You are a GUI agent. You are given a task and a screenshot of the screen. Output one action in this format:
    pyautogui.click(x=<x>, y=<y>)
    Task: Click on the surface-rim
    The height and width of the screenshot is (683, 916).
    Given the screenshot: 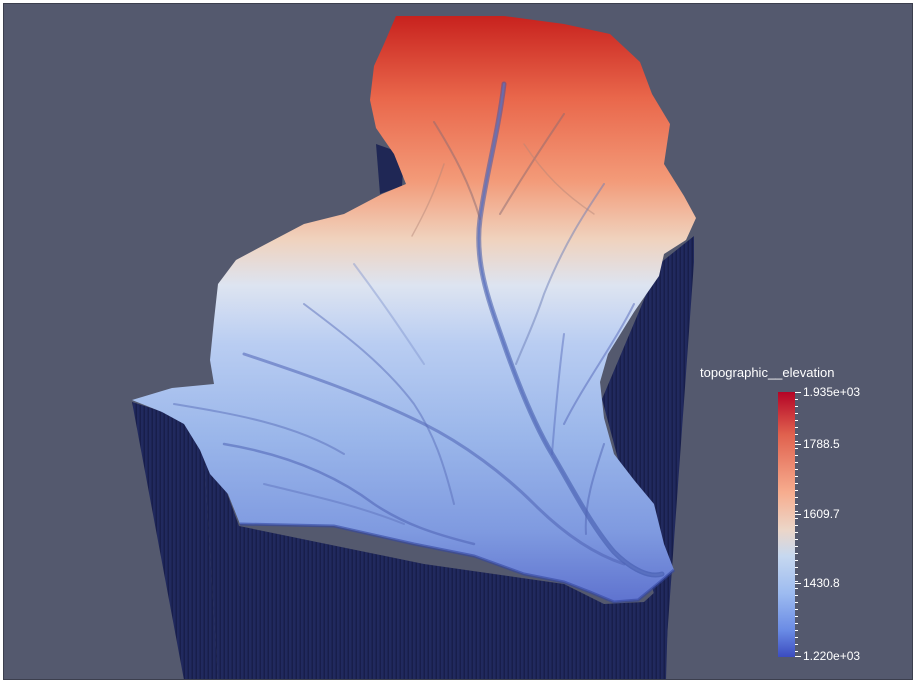 What is the action you would take?
    pyautogui.click(x=457, y=563)
    